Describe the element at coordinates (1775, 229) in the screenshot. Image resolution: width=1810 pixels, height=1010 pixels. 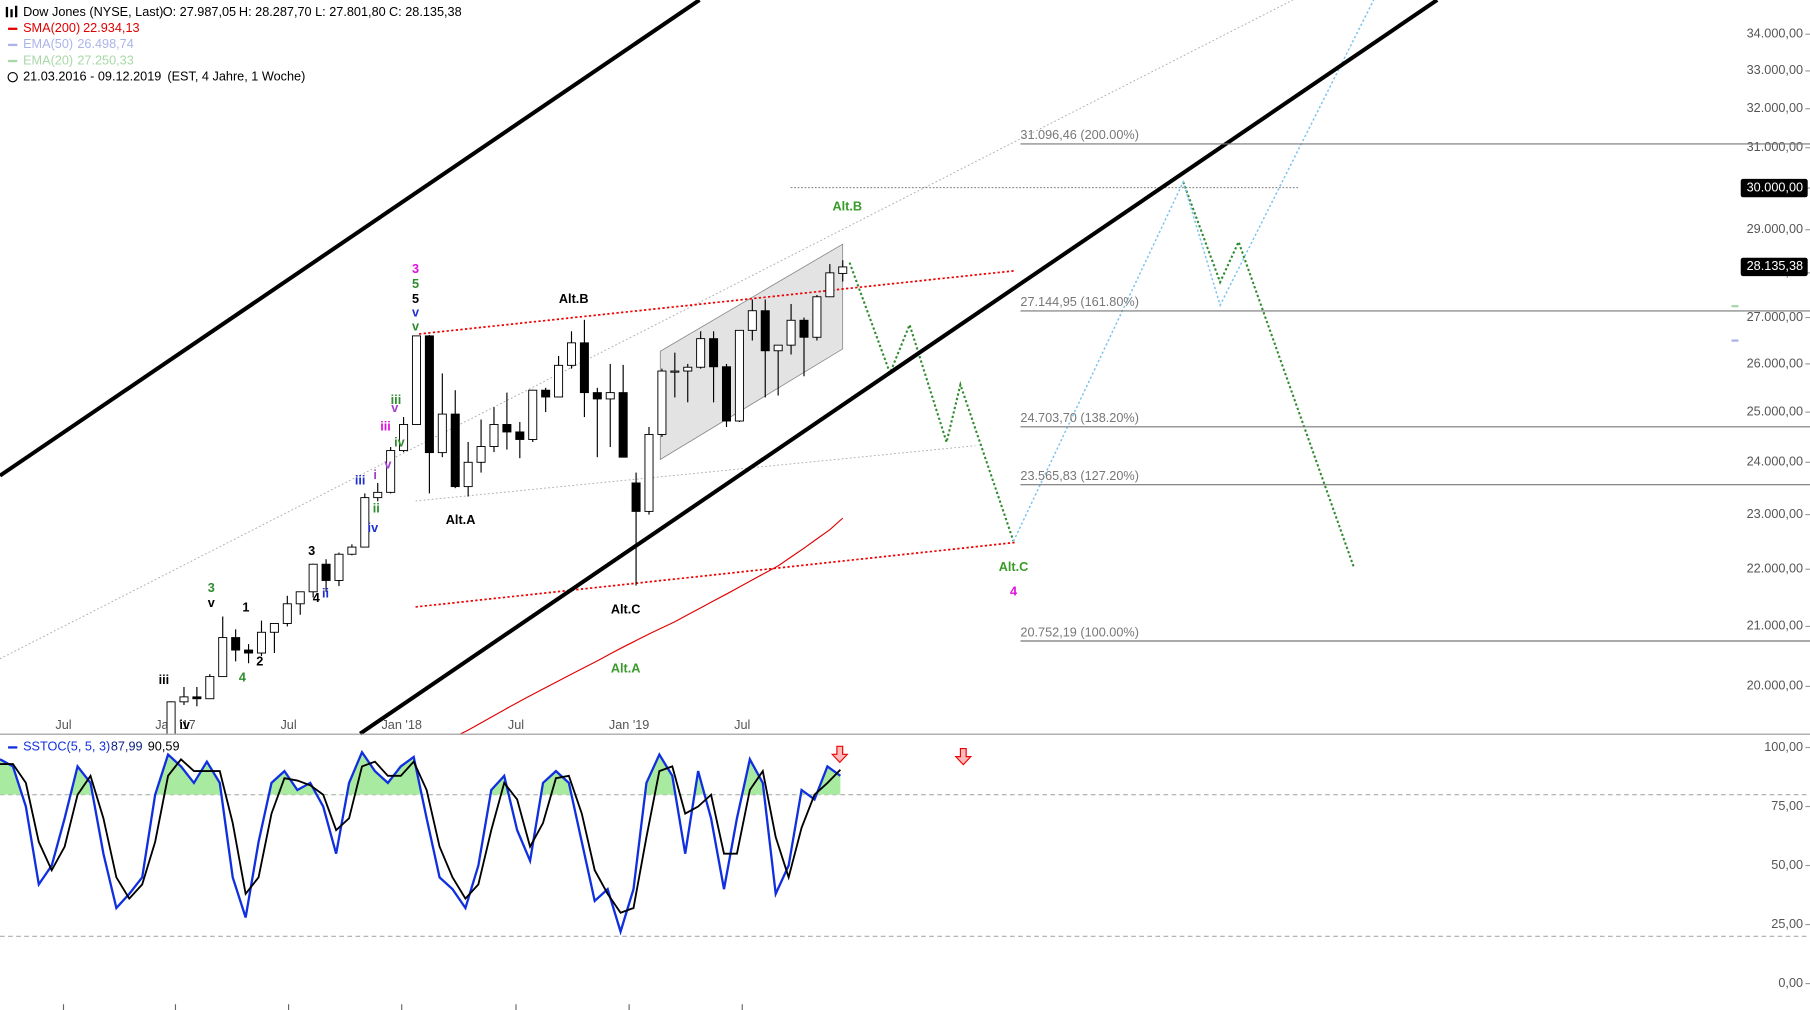
I see `y-tick-label: 29.000,00` at that location.